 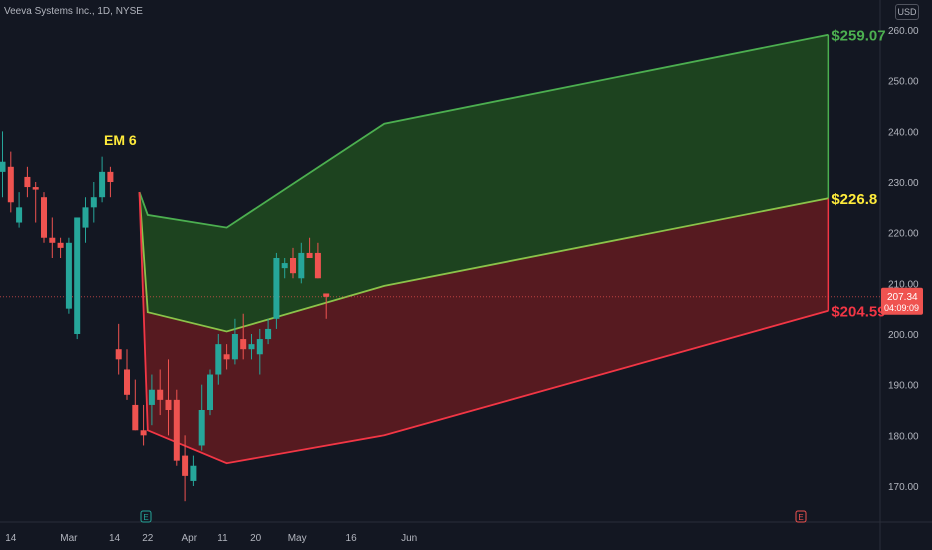 What do you see at coordinates (69, 538) in the screenshot?
I see `x-tick-label: Mar` at bounding box center [69, 538].